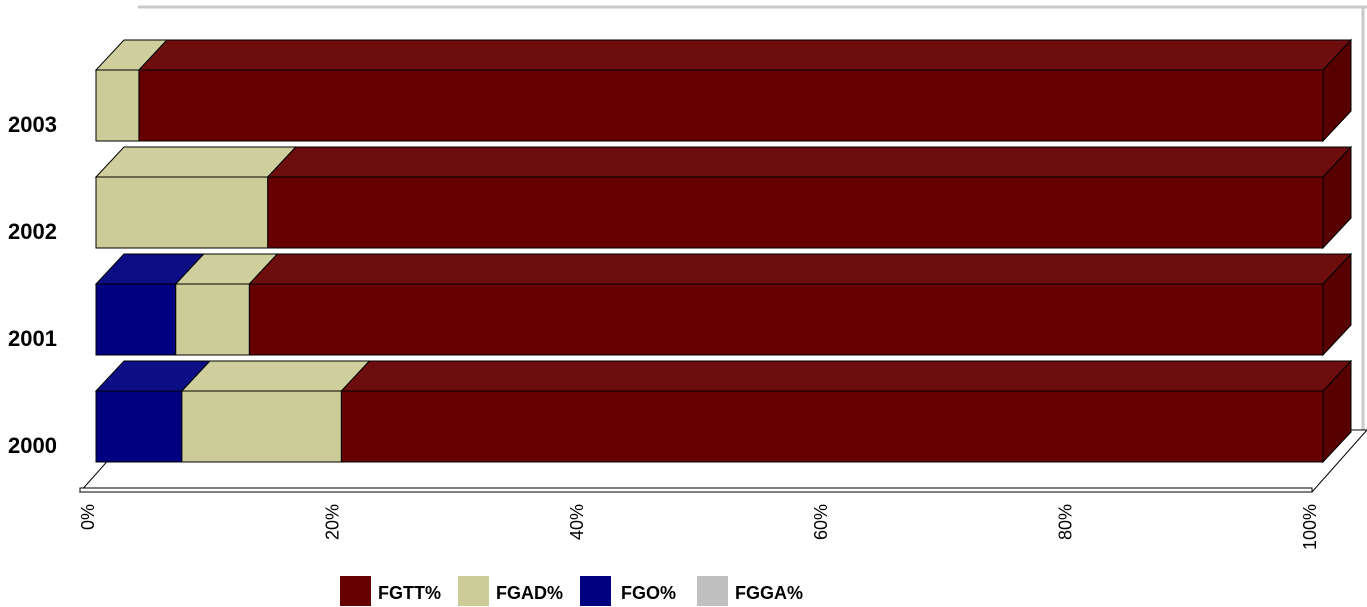 This screenshot has width=1367, height=607. Describe the element at coordinates (32, 231) in the screenshot. I see `category-label-2002: 2002` at that location.